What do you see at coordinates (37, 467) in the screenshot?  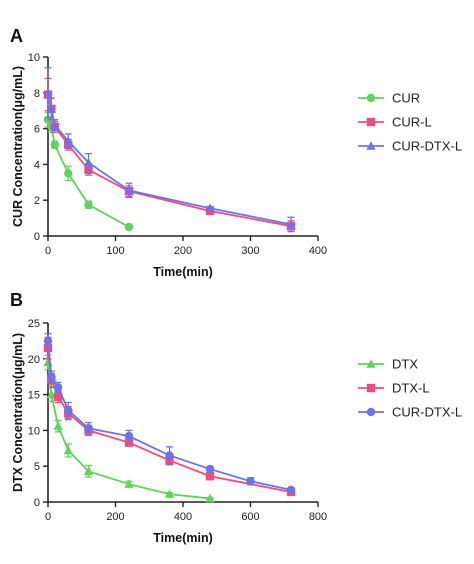 I see `y-tick-label: 5` at bounding box center [37, 467].